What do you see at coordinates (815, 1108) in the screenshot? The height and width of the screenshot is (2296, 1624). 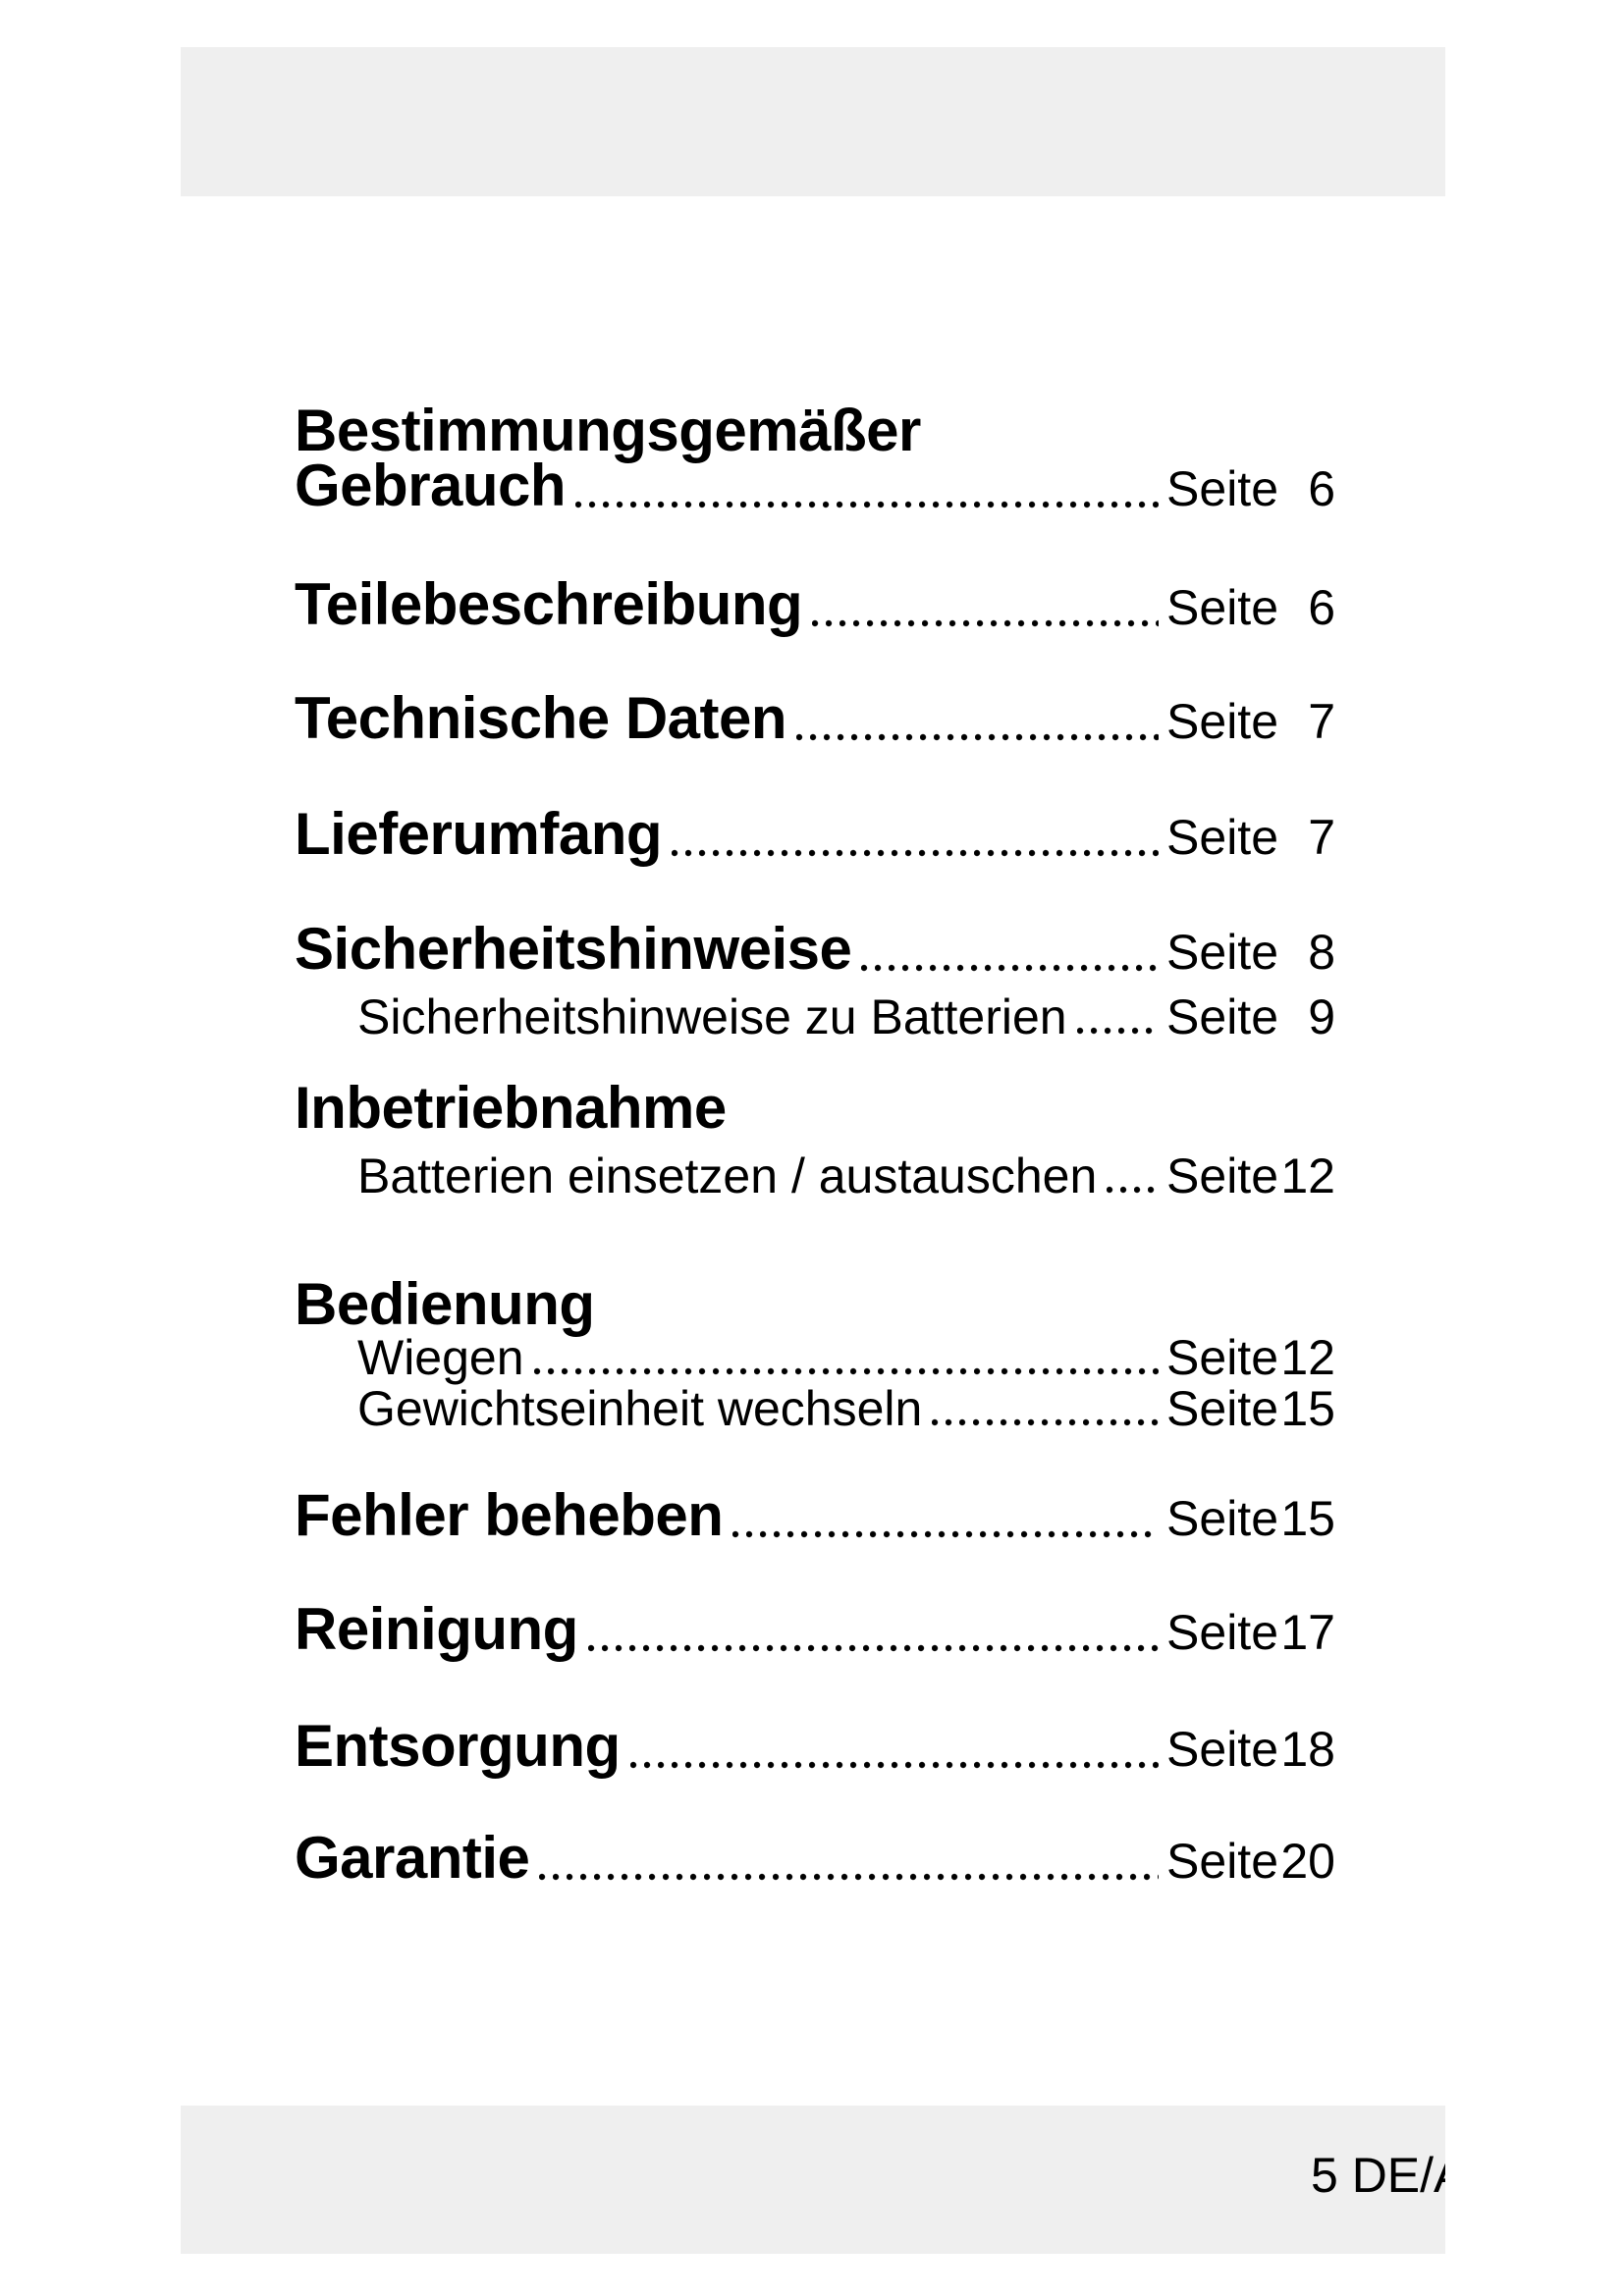 I see `toc-entry-inbetriebnahme: Inbetriebnahme` at bounding box center [815, 1108].